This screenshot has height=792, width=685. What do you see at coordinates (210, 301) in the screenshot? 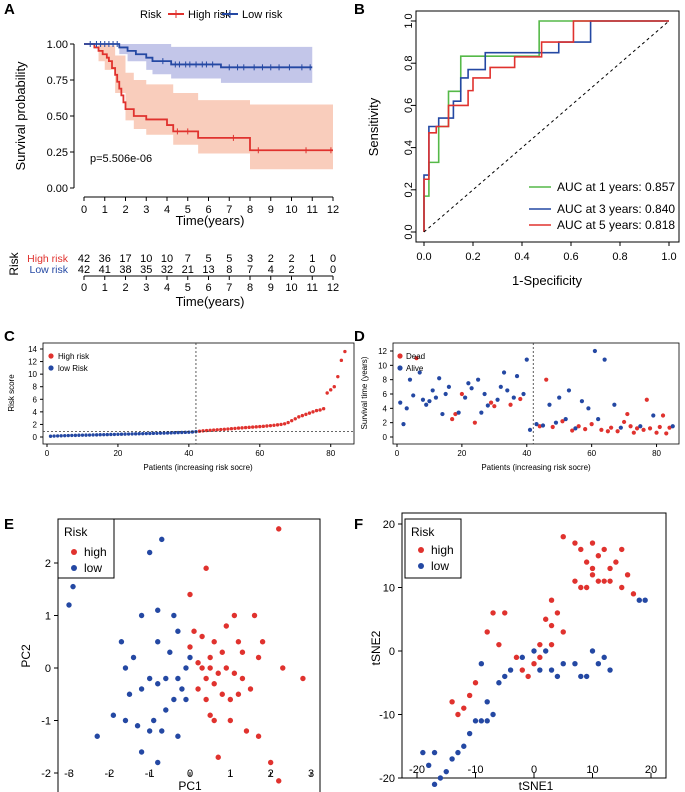
I see `risk-table-x-title: Time(years)` at bounding box center [210, 301].